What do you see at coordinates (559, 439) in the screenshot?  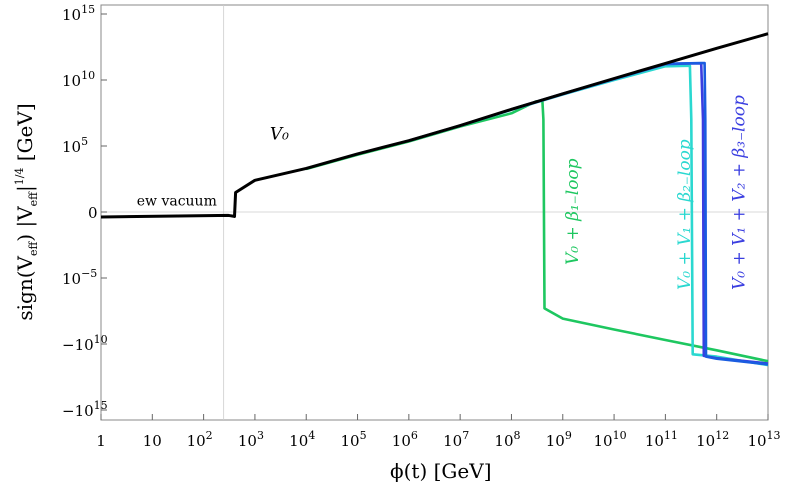 I see `x-tick-label-9: 10⁹` at bounding box center [559, 439].